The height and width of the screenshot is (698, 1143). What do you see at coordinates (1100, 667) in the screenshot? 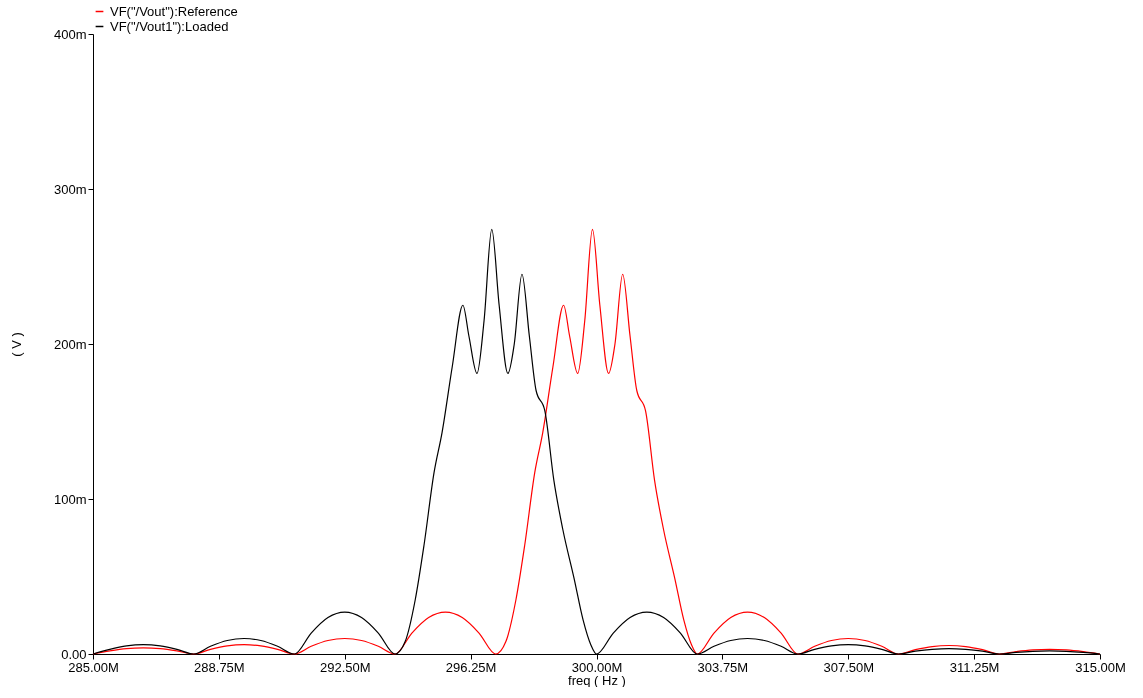
I see `x-tick-label: 315.00M` at bounding box center [1100, 667].